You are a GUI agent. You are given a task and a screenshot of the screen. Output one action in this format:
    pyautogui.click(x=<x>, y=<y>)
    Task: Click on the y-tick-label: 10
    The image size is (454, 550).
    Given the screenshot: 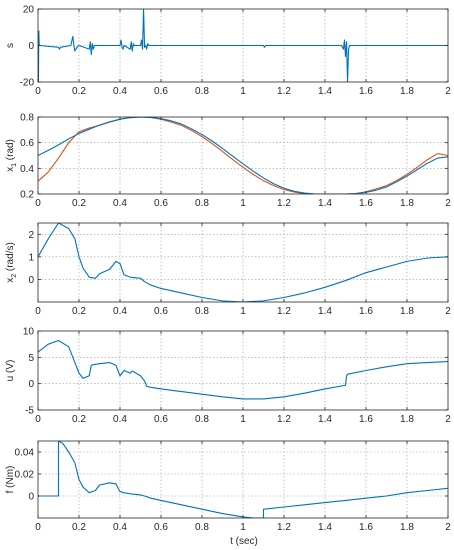 What is the action you would take?
    pyautogui.click(x=29, y=332)
    